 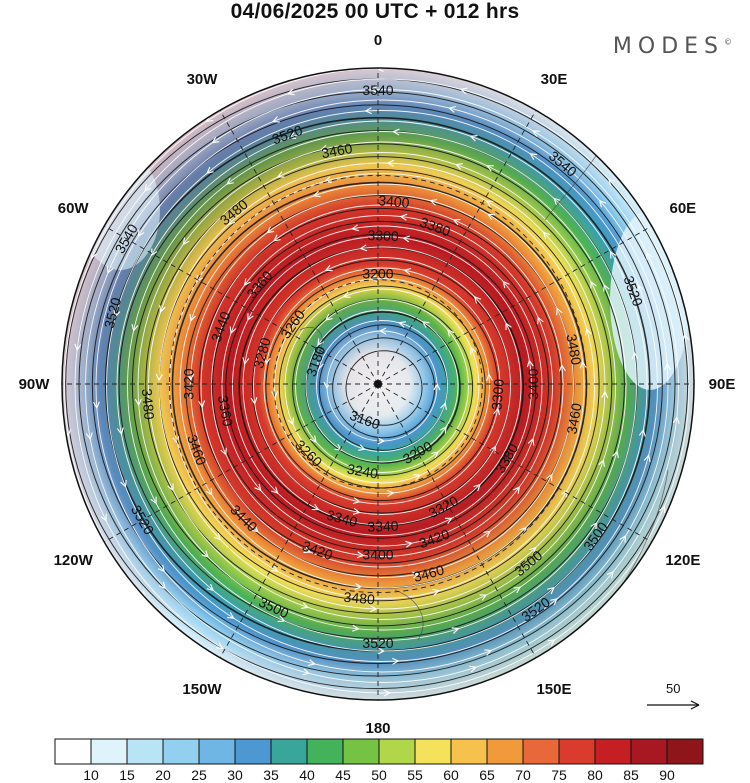 I want to click on streamline, so click(x=382, y=386).